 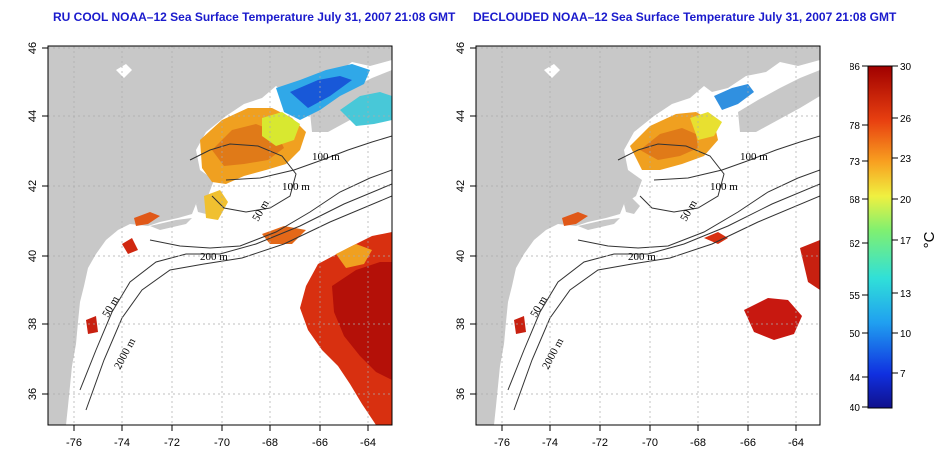 What do you see at coordinates (880, 237) in the screenshot?
I see `colorbar-gradient` at bounding box center [880, 237].